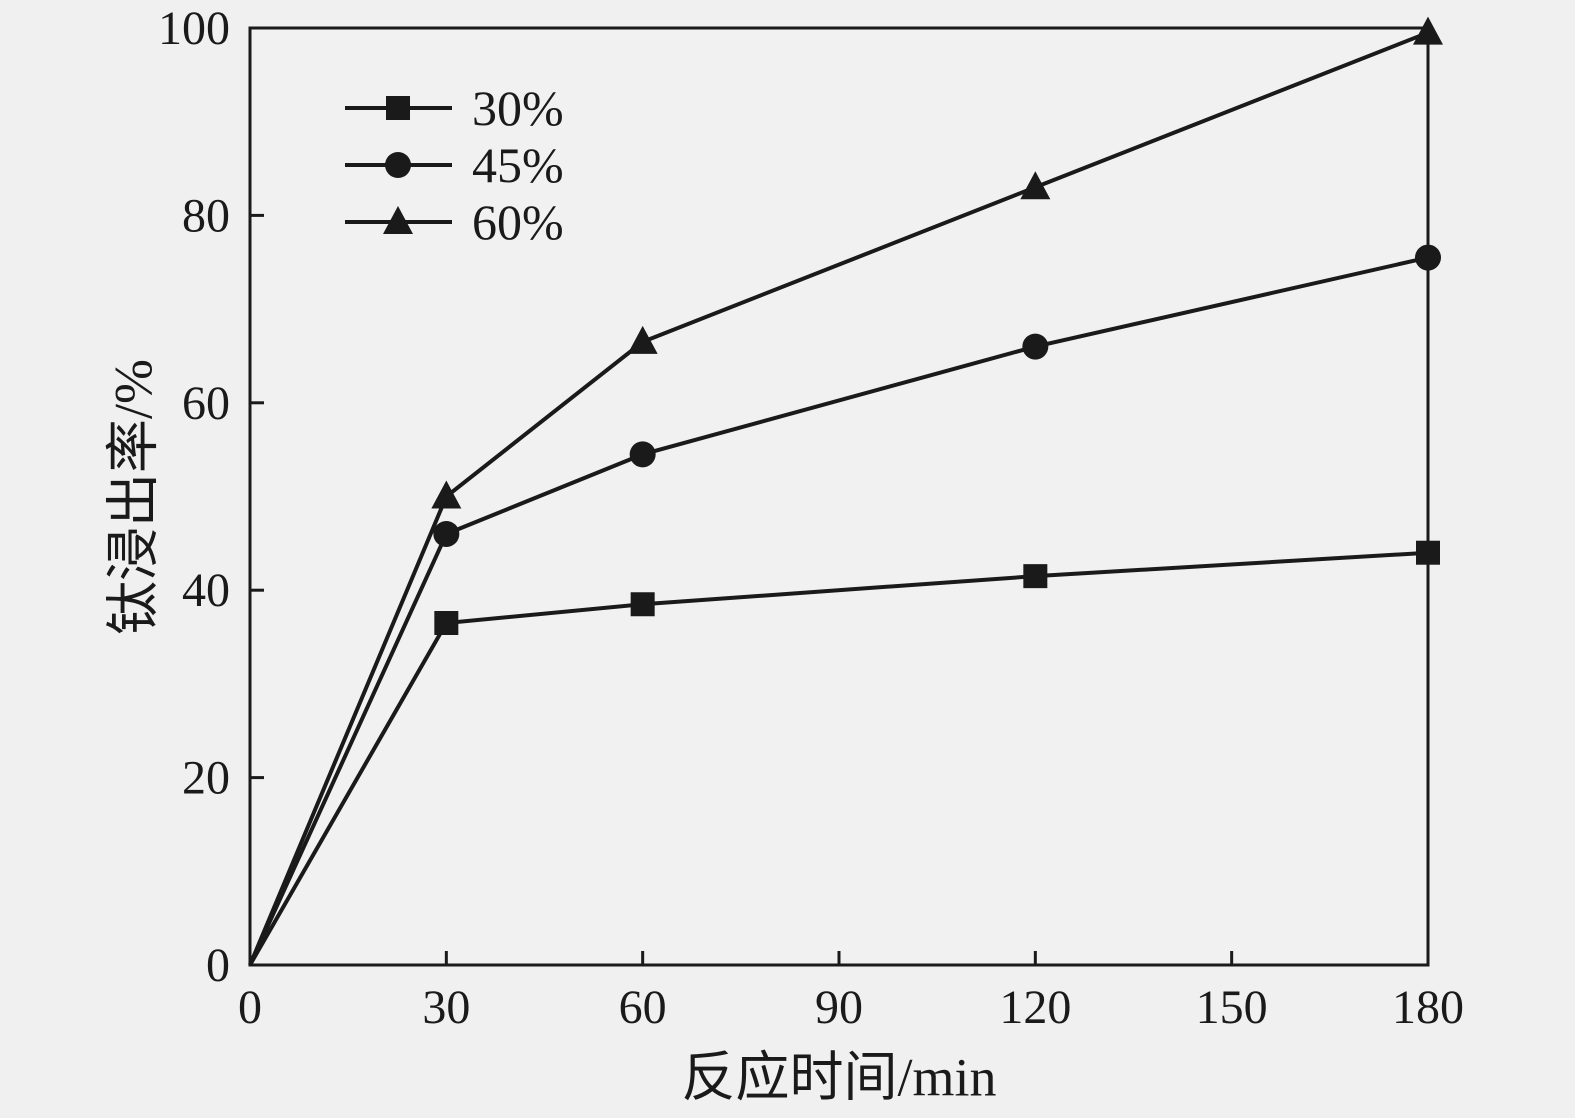 The height and width of the screenshot is (1118, 1575). I want to click on x-axis-label: 反应时间/min, so click(839, 1077).